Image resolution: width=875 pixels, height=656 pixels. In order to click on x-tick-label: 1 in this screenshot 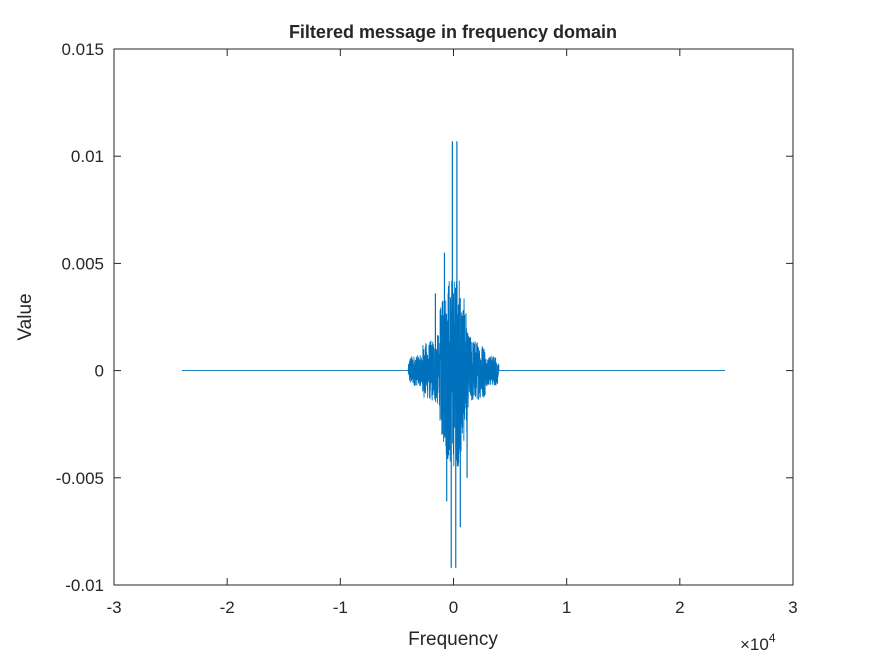, I will do `click(566, 607)`.